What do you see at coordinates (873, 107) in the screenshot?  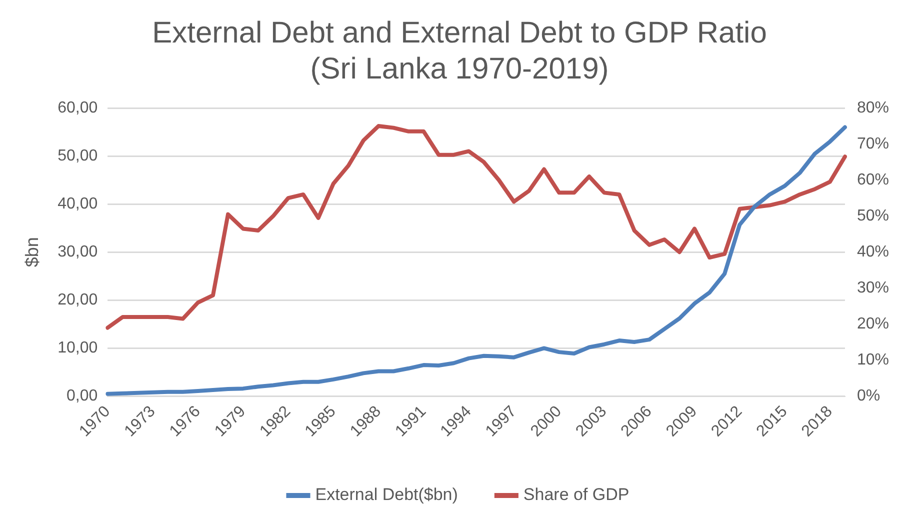 I see `y2-tick-label: 80%` at bounding box center [873, 107].